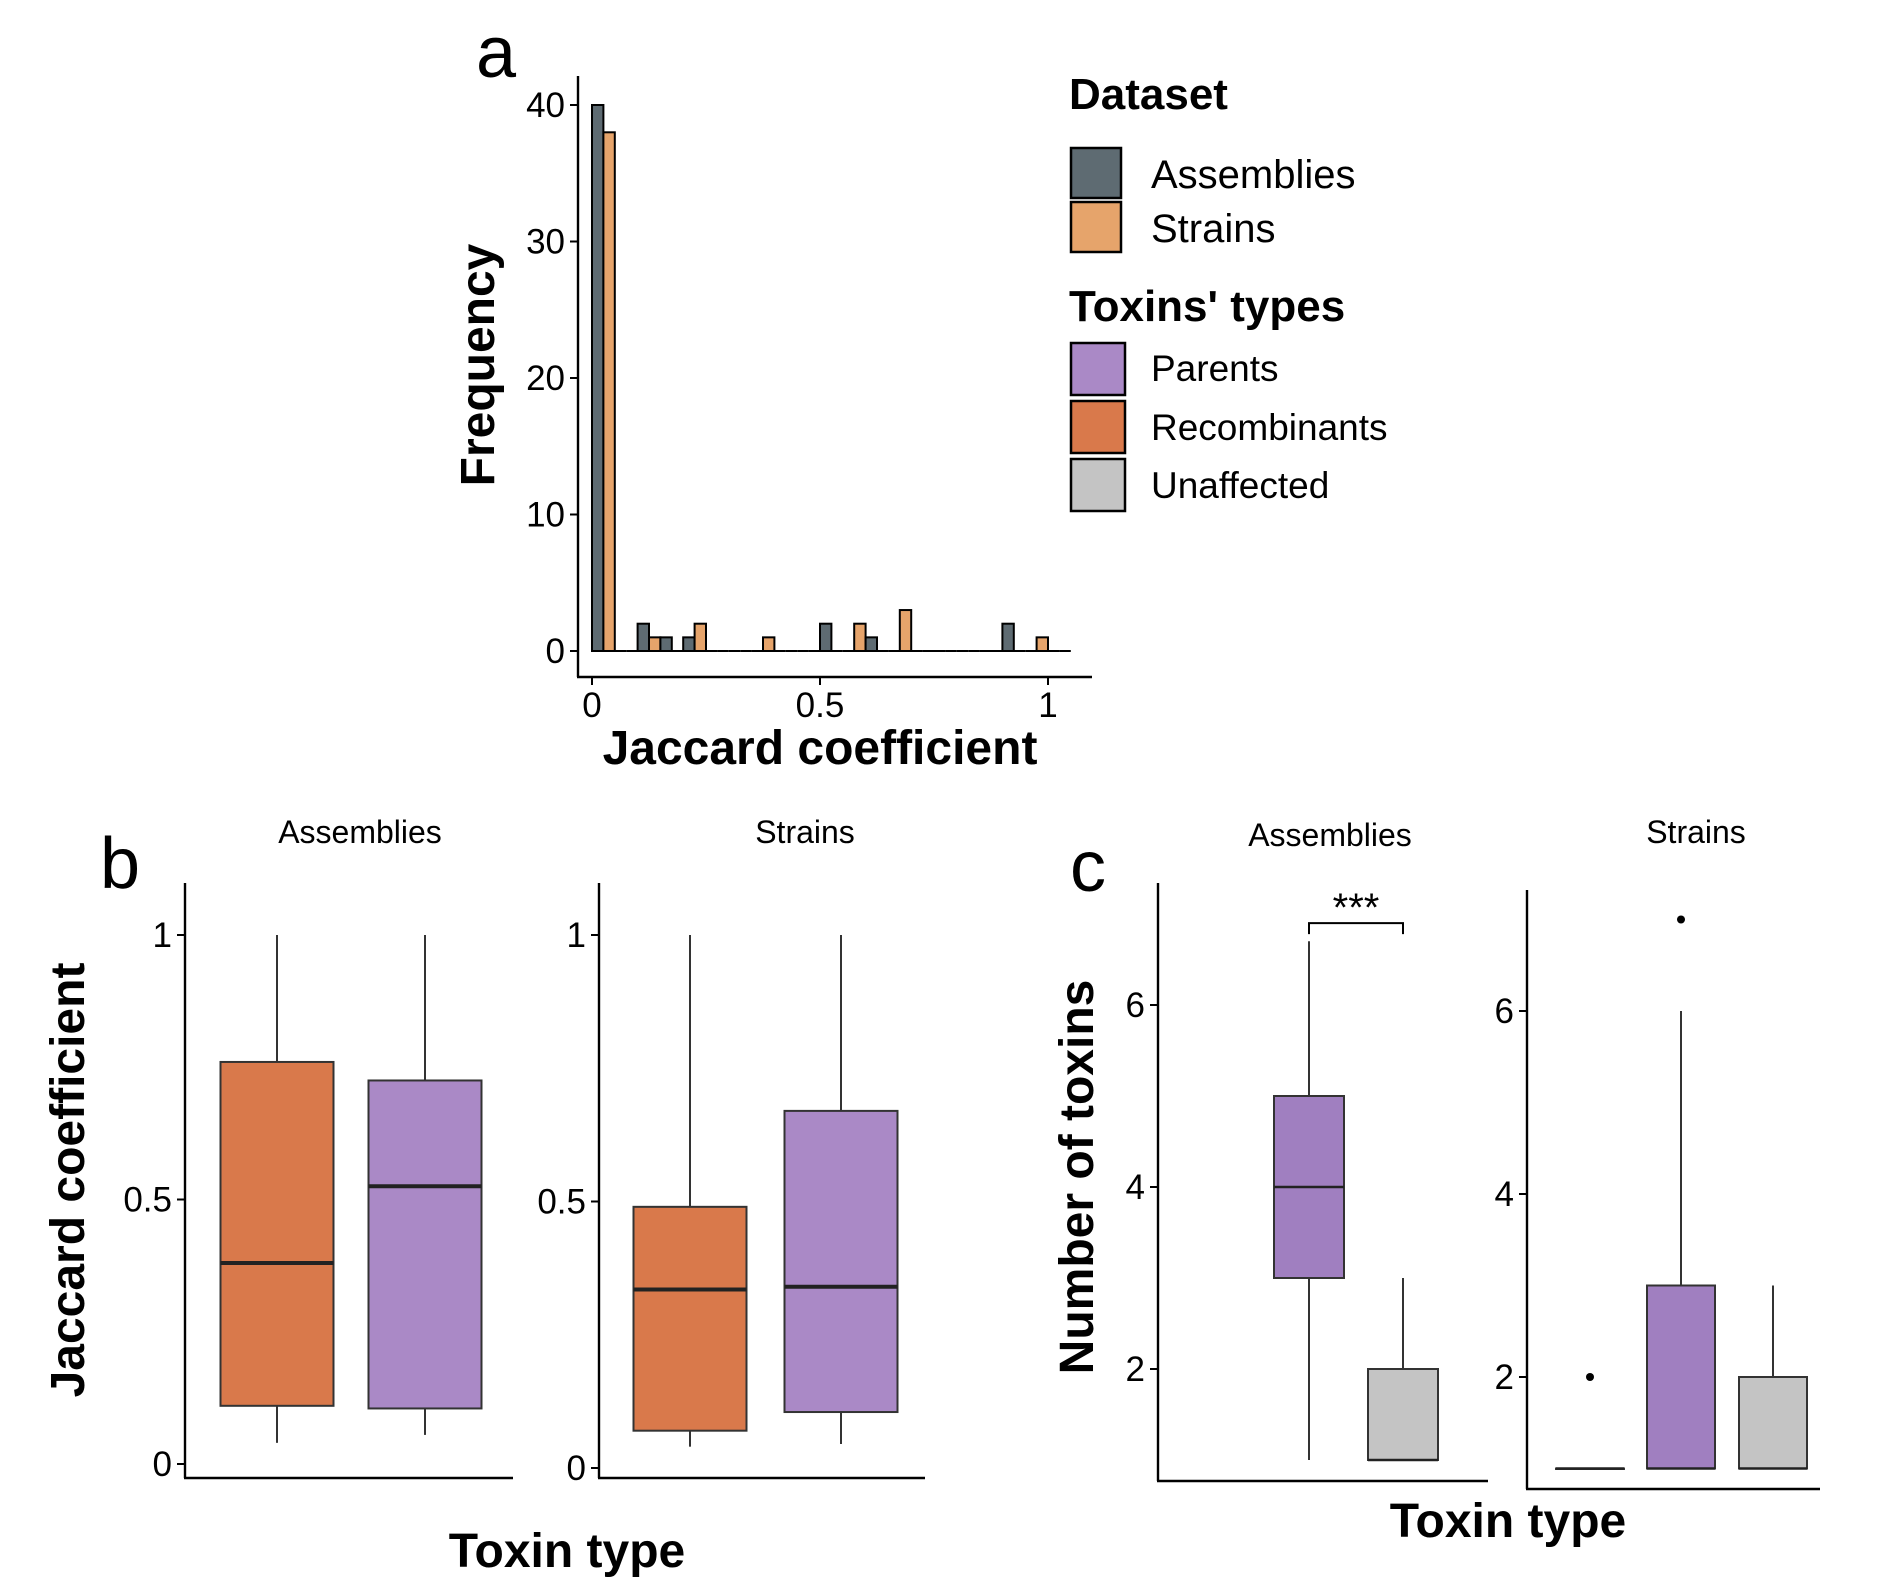 This screenshot has height=1582, width=1879. Describe the element at coordinates (545, 105) in the screenshot. I see `y-tick-label: 40` at that location.